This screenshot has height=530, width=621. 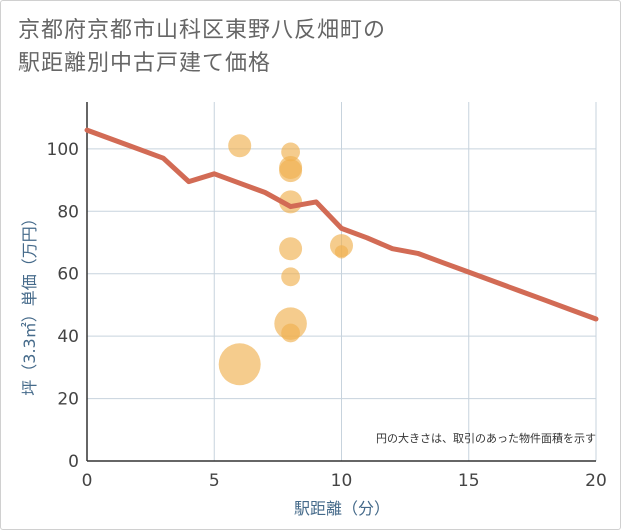 I want to click on y-tick-label: 80, so click(x=68, y=212).